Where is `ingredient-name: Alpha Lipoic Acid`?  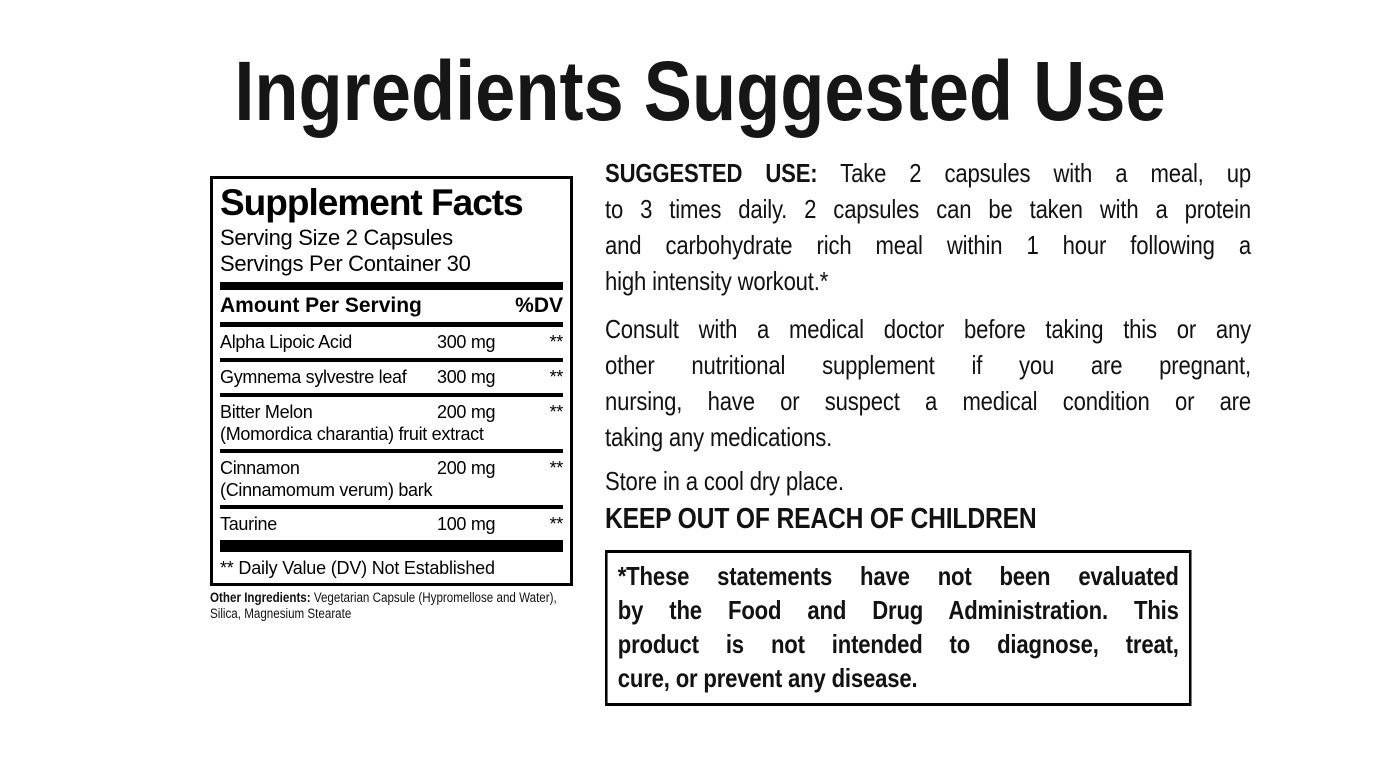
ingredient-name: Alpha Lipoic Acid is located at coordinates (286, 342).